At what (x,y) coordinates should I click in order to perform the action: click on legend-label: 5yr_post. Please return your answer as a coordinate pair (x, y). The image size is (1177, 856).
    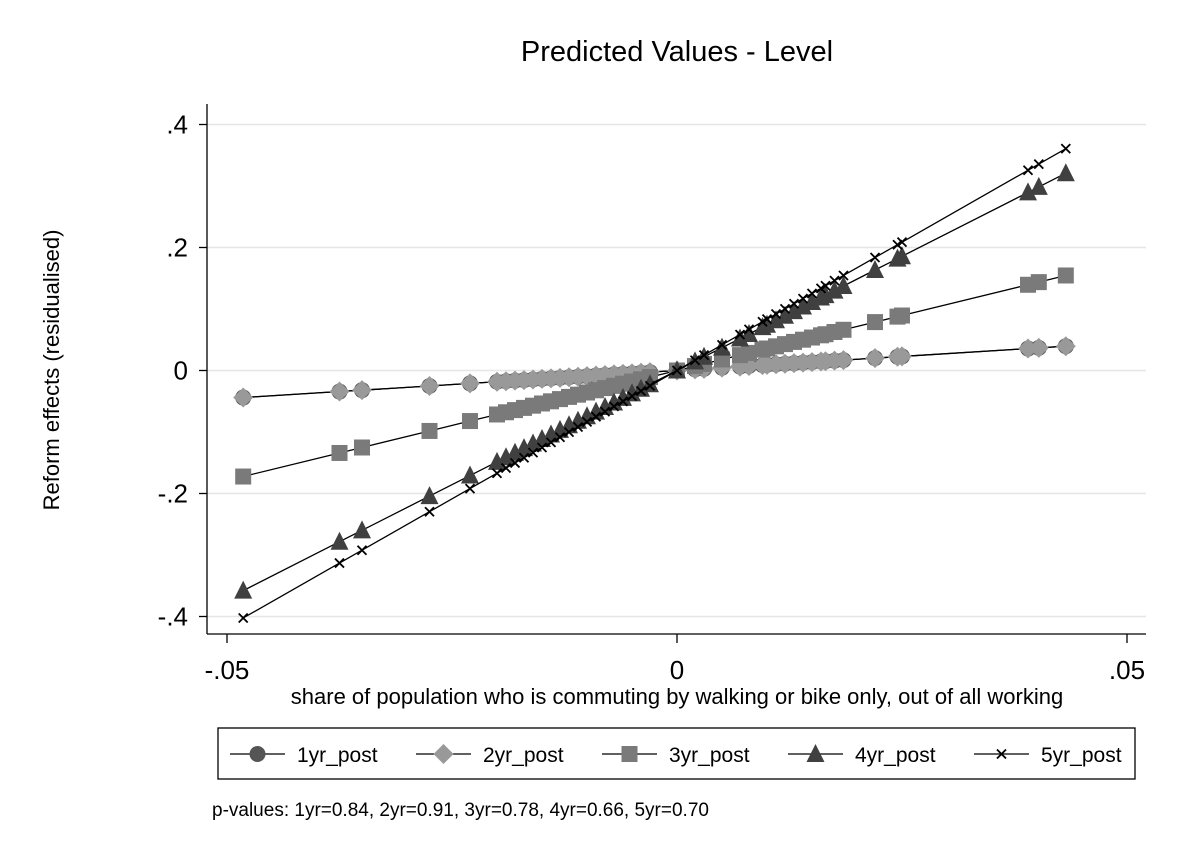
    Looking at the image, I should click on (1081, 755).